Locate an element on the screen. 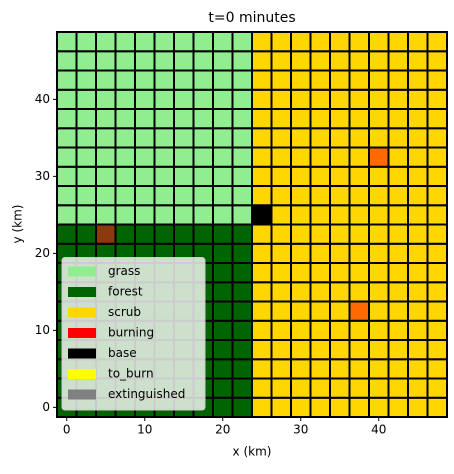 The image size is (454, 474). y-tick-label: 0 is located at coordinates (46, 407).